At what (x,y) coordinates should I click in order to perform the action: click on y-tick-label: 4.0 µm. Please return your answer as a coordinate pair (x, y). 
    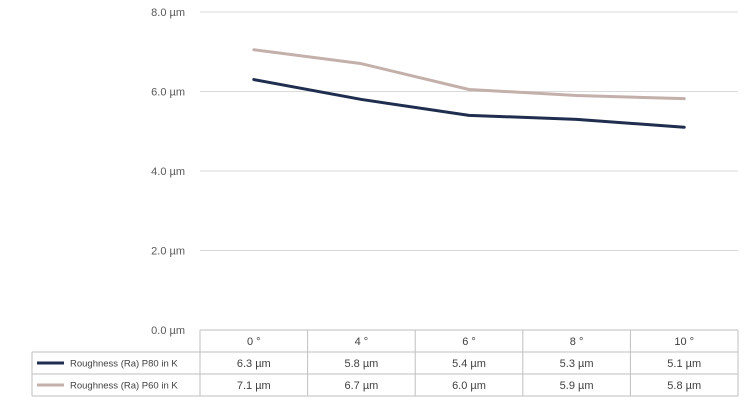
    Looking at the image, I should click on (168, 172).